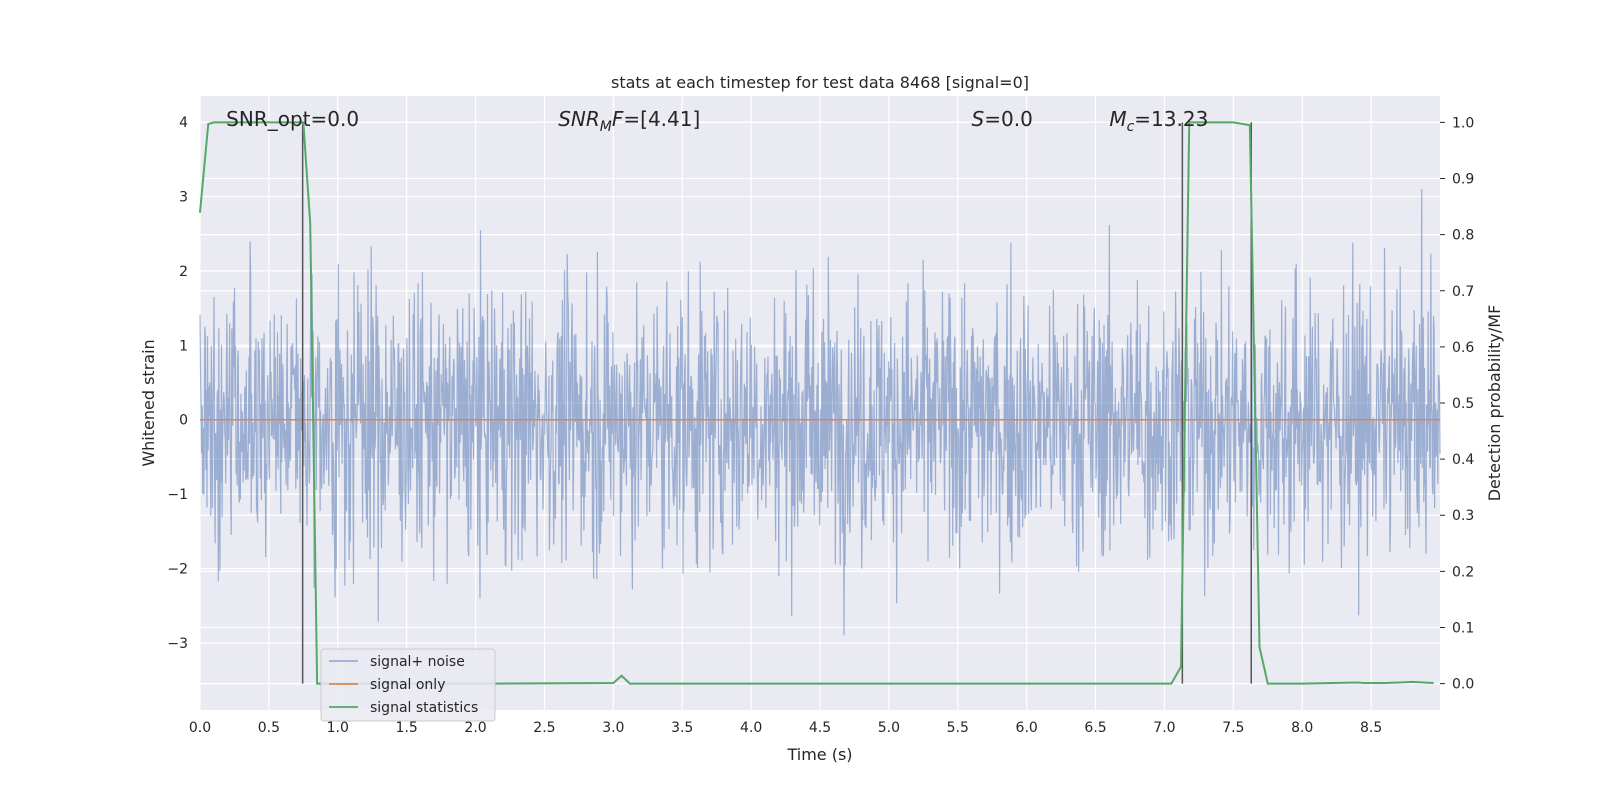 This screenshot has width=1600, height=800. I want to click on y-tick-label: 2, so click(183, 272).